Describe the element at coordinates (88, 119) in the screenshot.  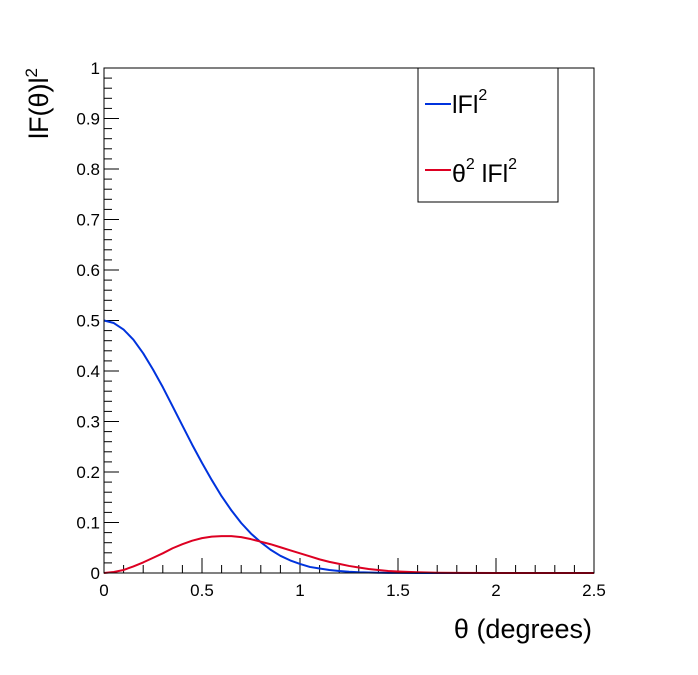
I see `y-tick-label: 0.9` at that location.